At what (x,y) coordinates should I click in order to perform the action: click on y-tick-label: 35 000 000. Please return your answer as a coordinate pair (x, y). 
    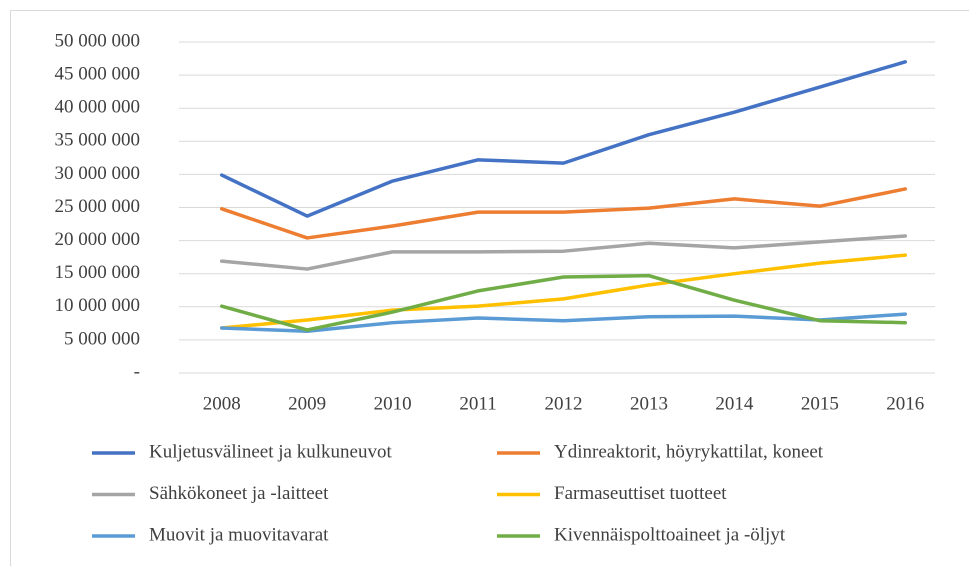
    Looking at the image, I should click on (98, 140).